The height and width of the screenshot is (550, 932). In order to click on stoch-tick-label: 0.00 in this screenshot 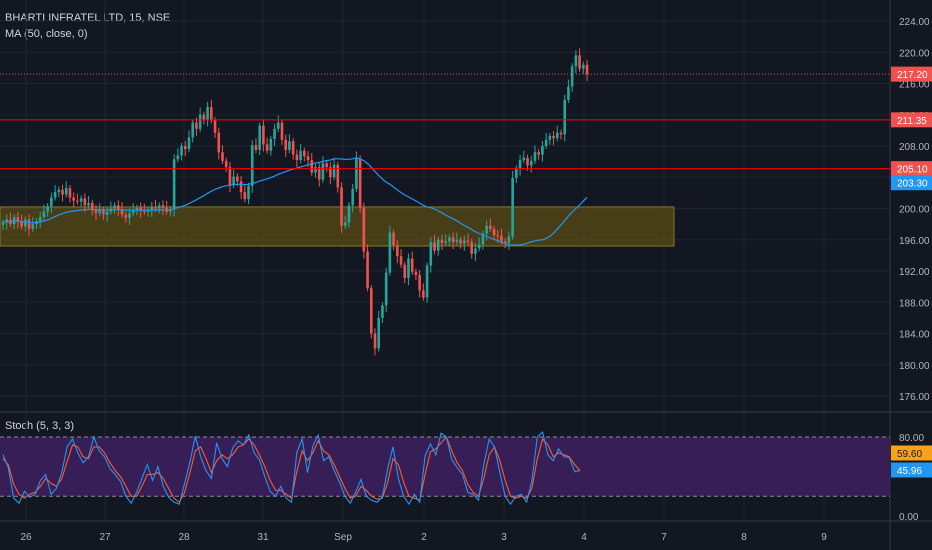, I will do `click(909, 517)`.